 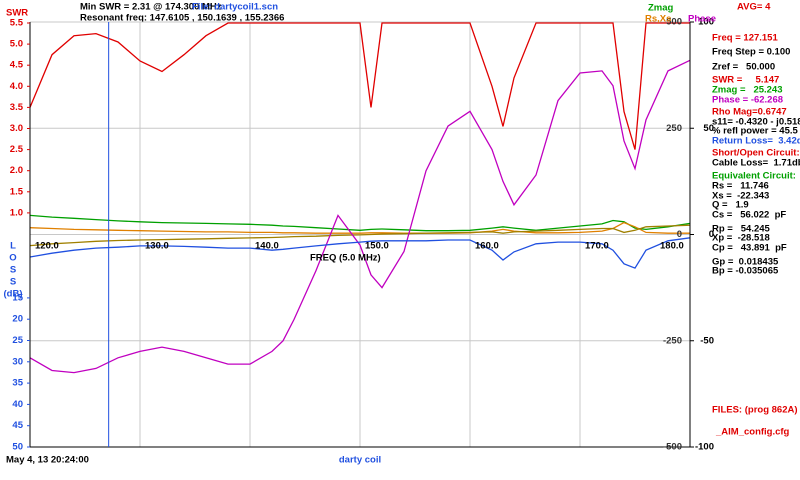 What do you see at coordinates (151, 7) in the screenshot?
I see `min-swr: Min SWR = 2.31 @ 174.300 MHz` at bounding box center [151, 7].